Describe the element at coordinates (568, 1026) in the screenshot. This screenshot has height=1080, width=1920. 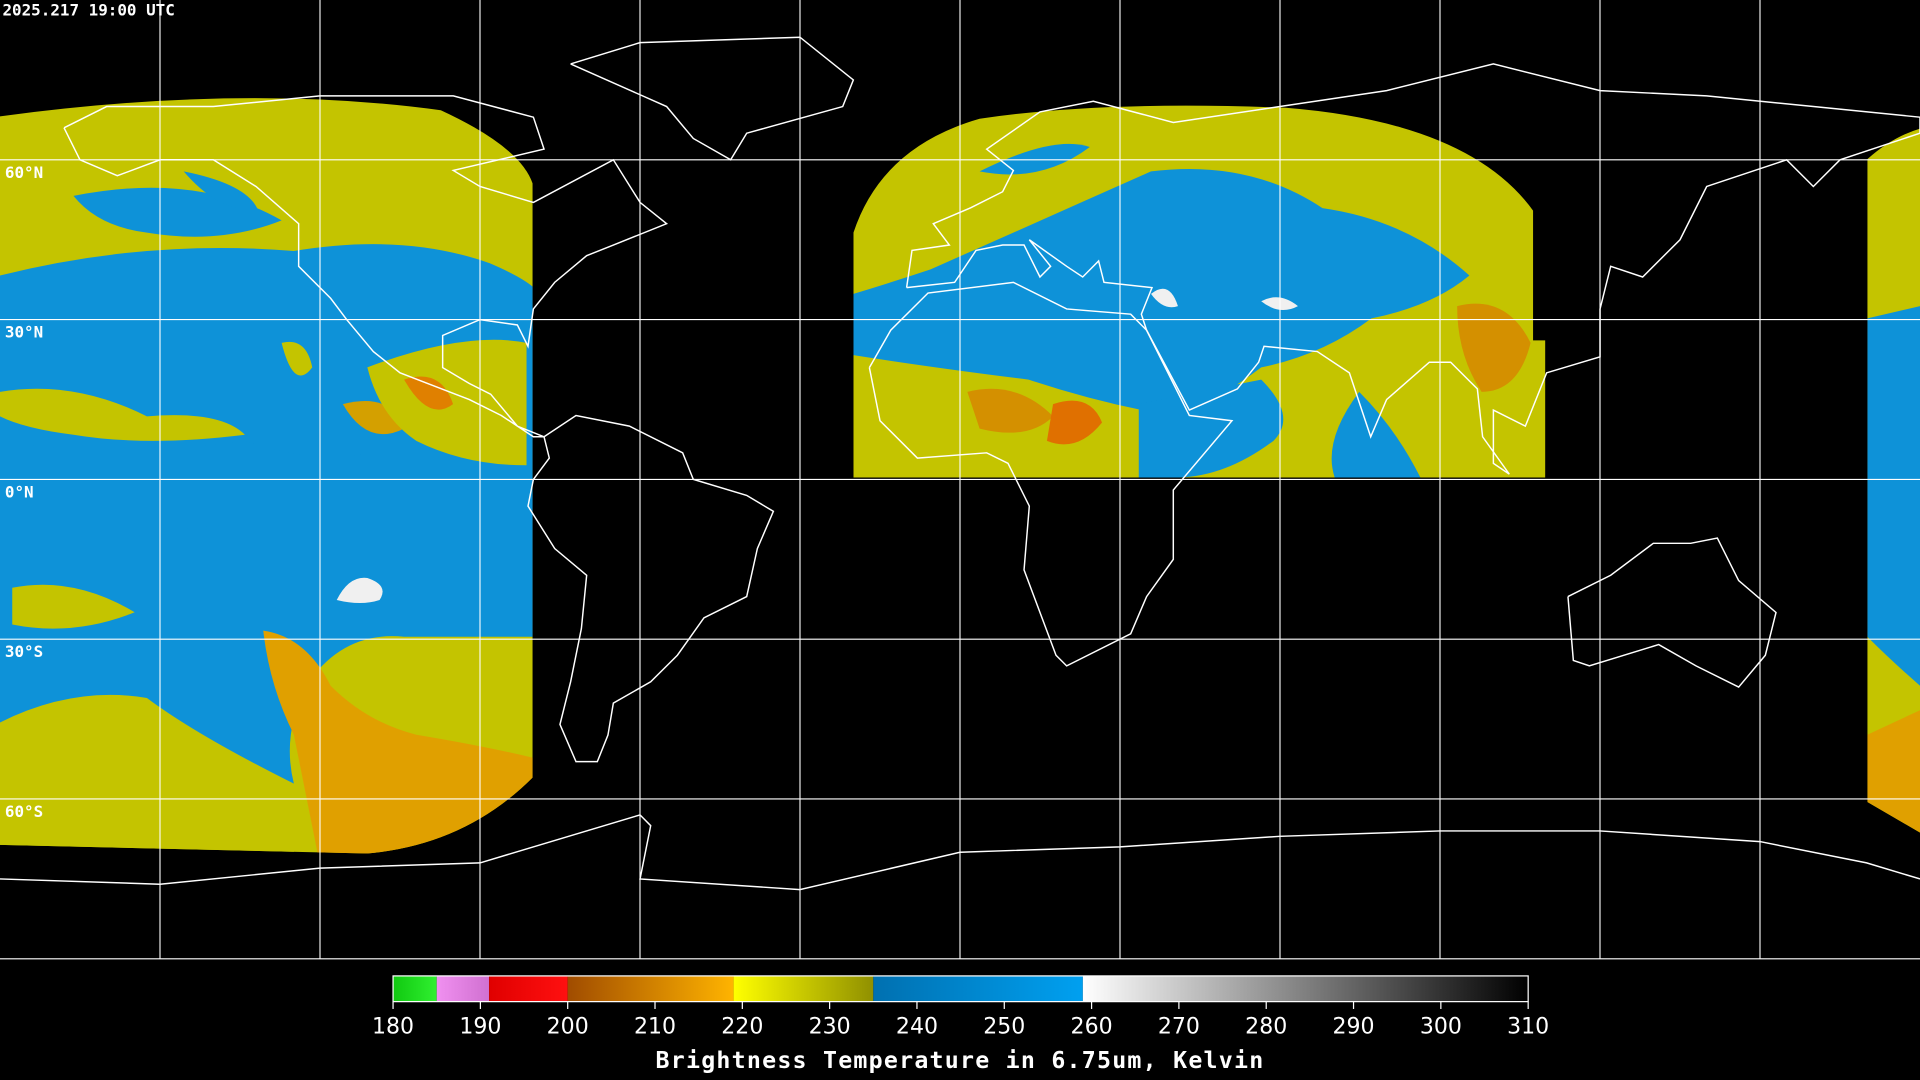
I see `colorbar-tick-label: 200` at that location.